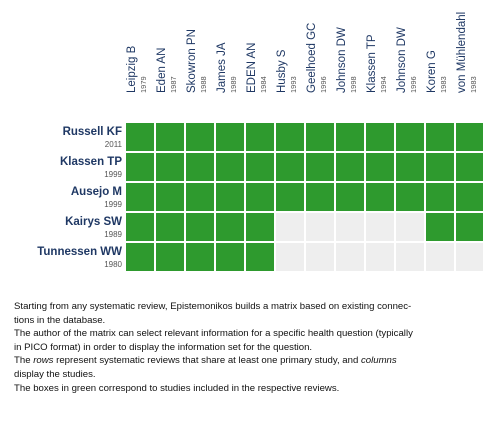 The width and height of the screenshot is (483, 426). What do you see at coordinates (114, 144) in the screenshot?
I see `row-year: 2011` at bounding box center [114, 144].